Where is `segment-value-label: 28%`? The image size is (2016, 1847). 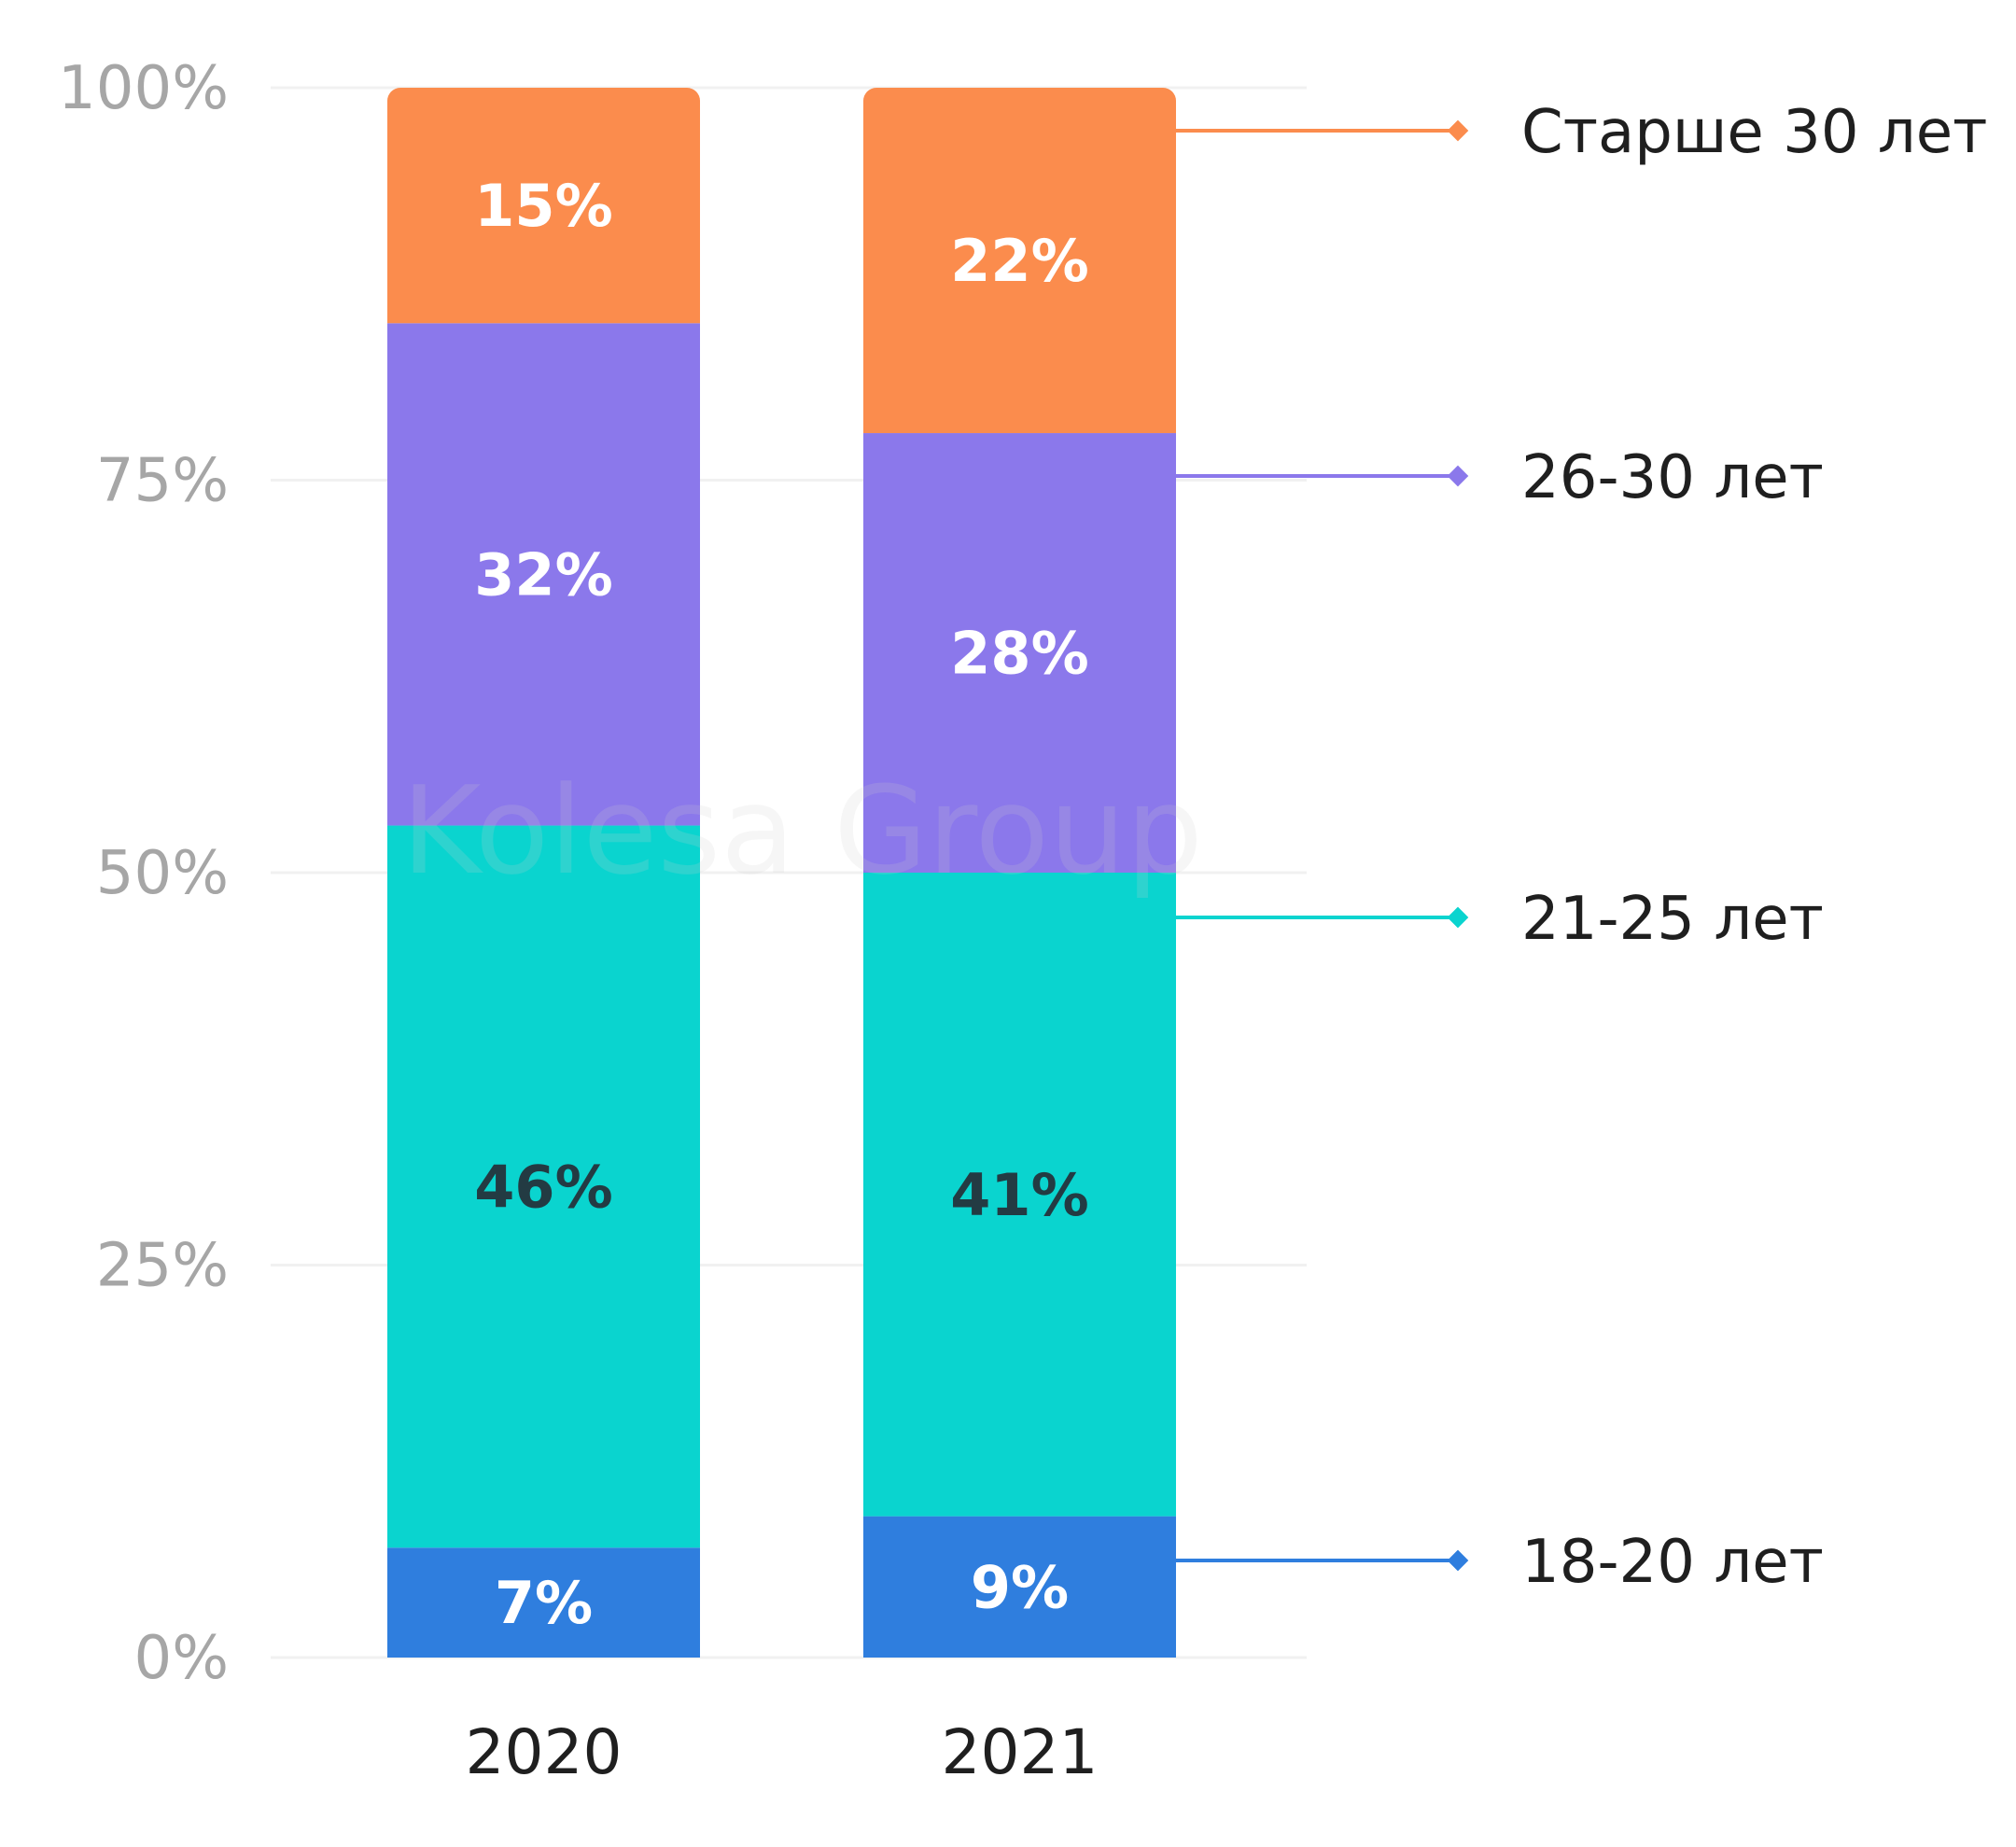
segment-value-label: 28% is located at coordinates (1019, 654).